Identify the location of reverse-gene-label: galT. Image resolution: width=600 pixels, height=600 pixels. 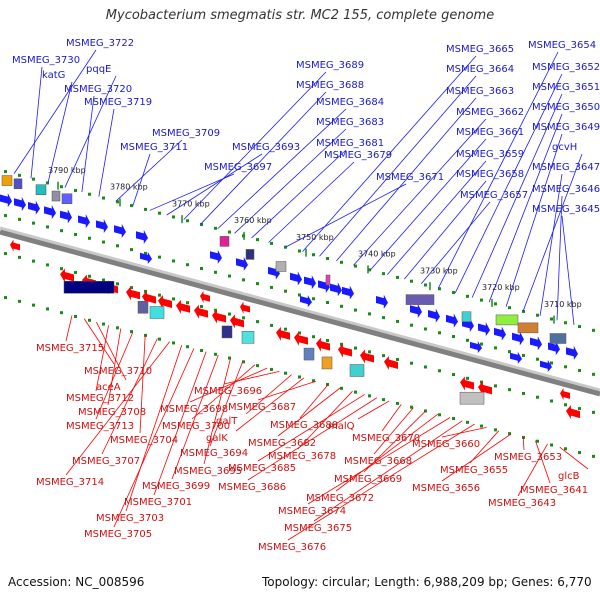
(227, 421).